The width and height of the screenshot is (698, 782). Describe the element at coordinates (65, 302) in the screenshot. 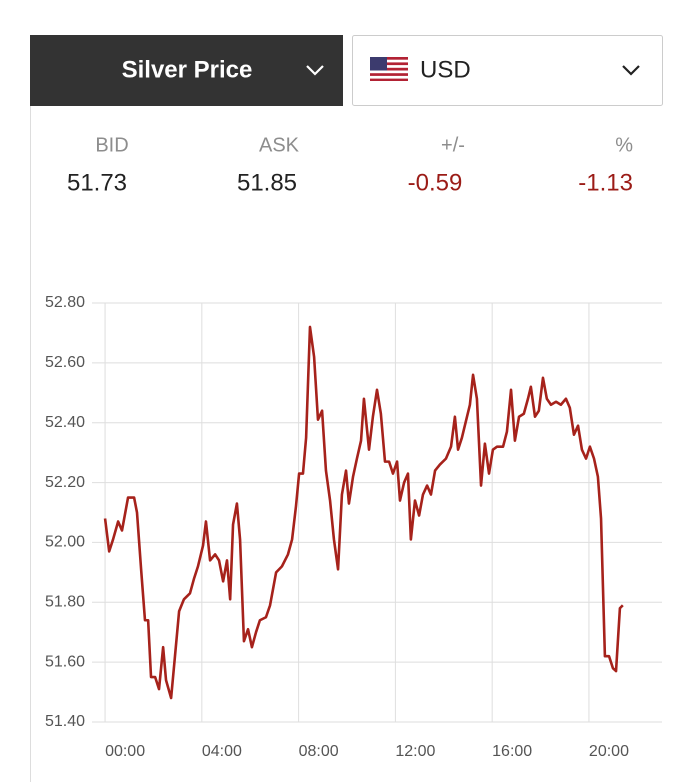

I see `y-tick-label: 52.80` at that location.